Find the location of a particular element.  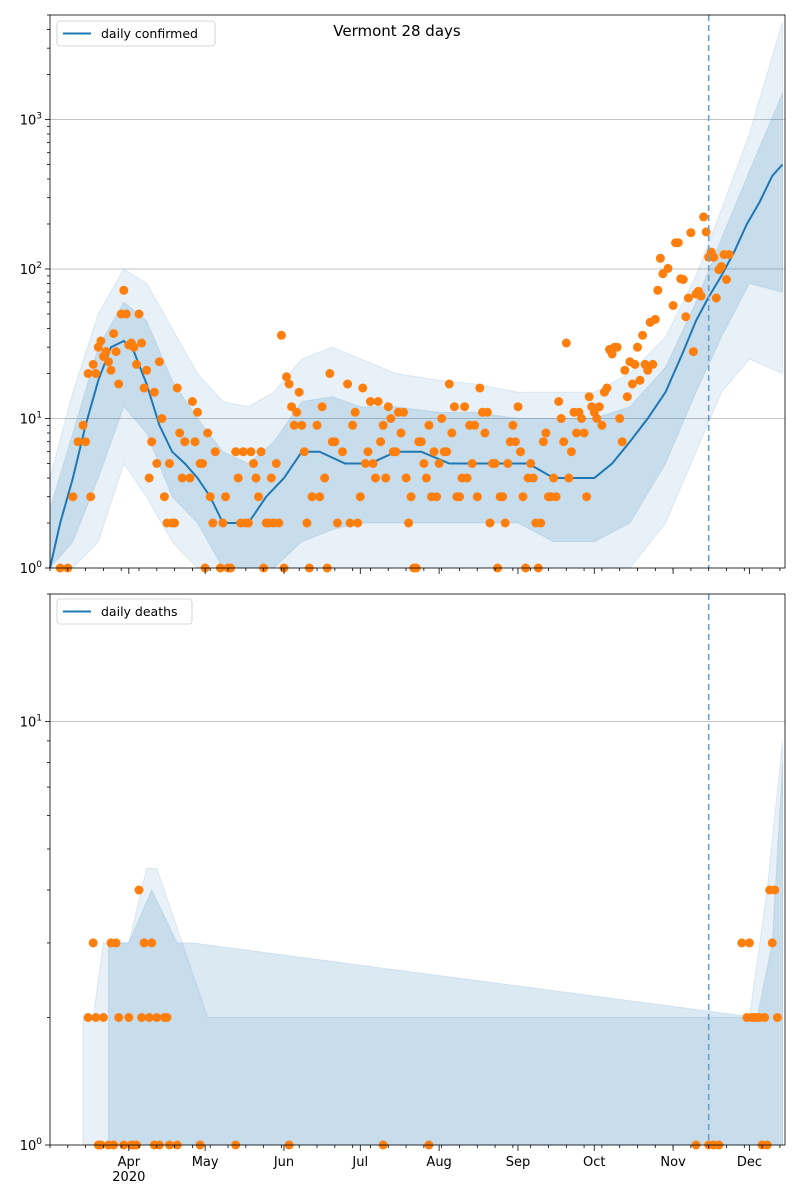

confirmed-legend-box is located at coordinates (136, 33).